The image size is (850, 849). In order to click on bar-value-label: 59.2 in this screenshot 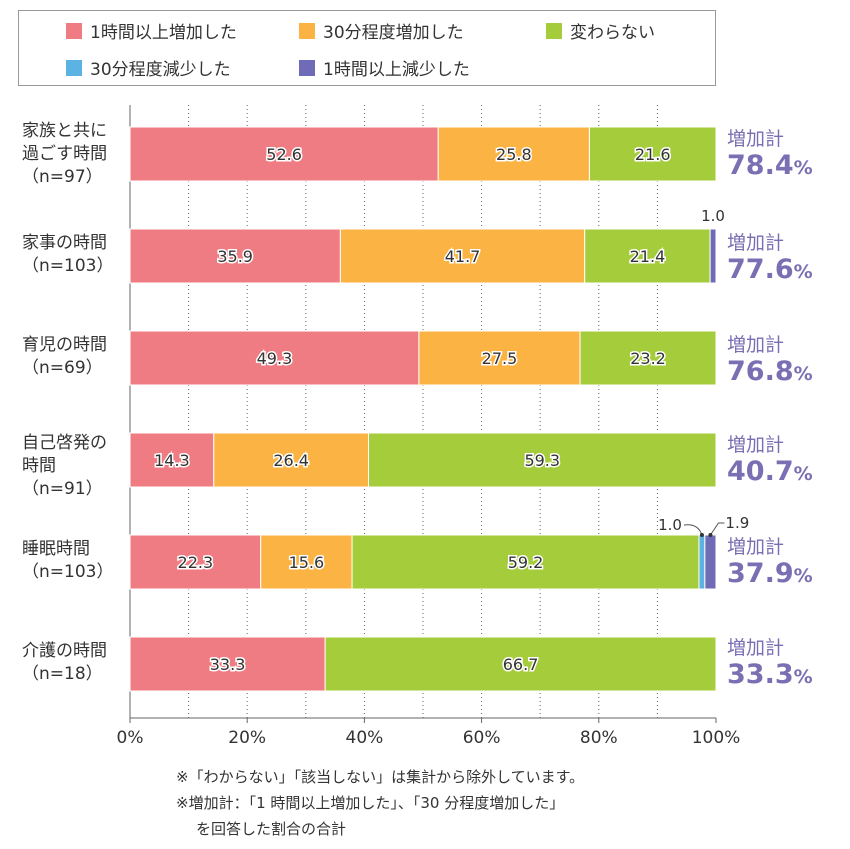, I will do `click(526, 562)`.